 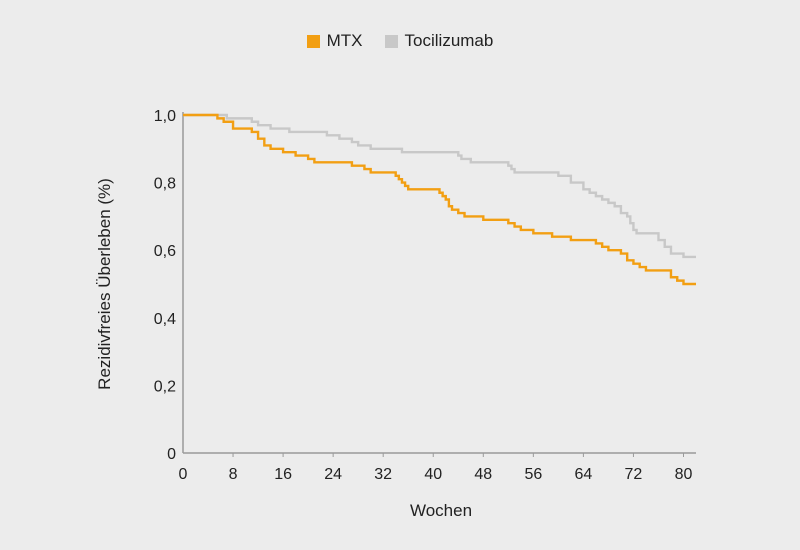 What do you see at coordinates (183, 474) in the screenshot?
I see `x-tick-label: 0` at bounding box center [183, 474].